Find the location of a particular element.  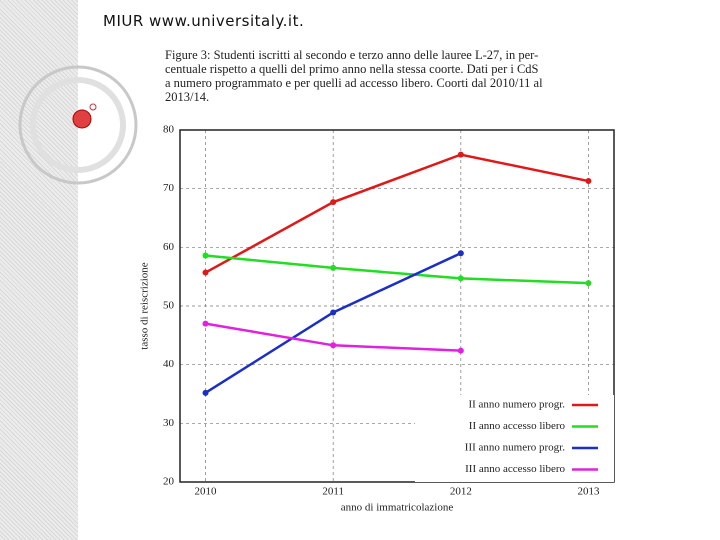

caption-line: 2013/14. is located at coordinates (187, 97).